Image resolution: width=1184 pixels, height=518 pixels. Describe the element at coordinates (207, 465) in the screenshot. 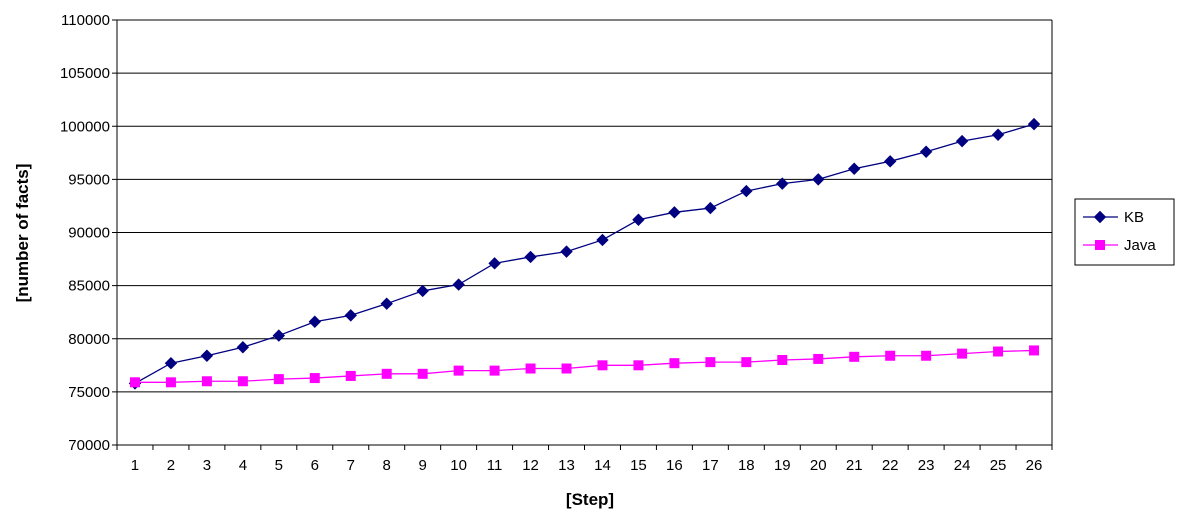

I see `x-tick-label-3: 3` at that location.